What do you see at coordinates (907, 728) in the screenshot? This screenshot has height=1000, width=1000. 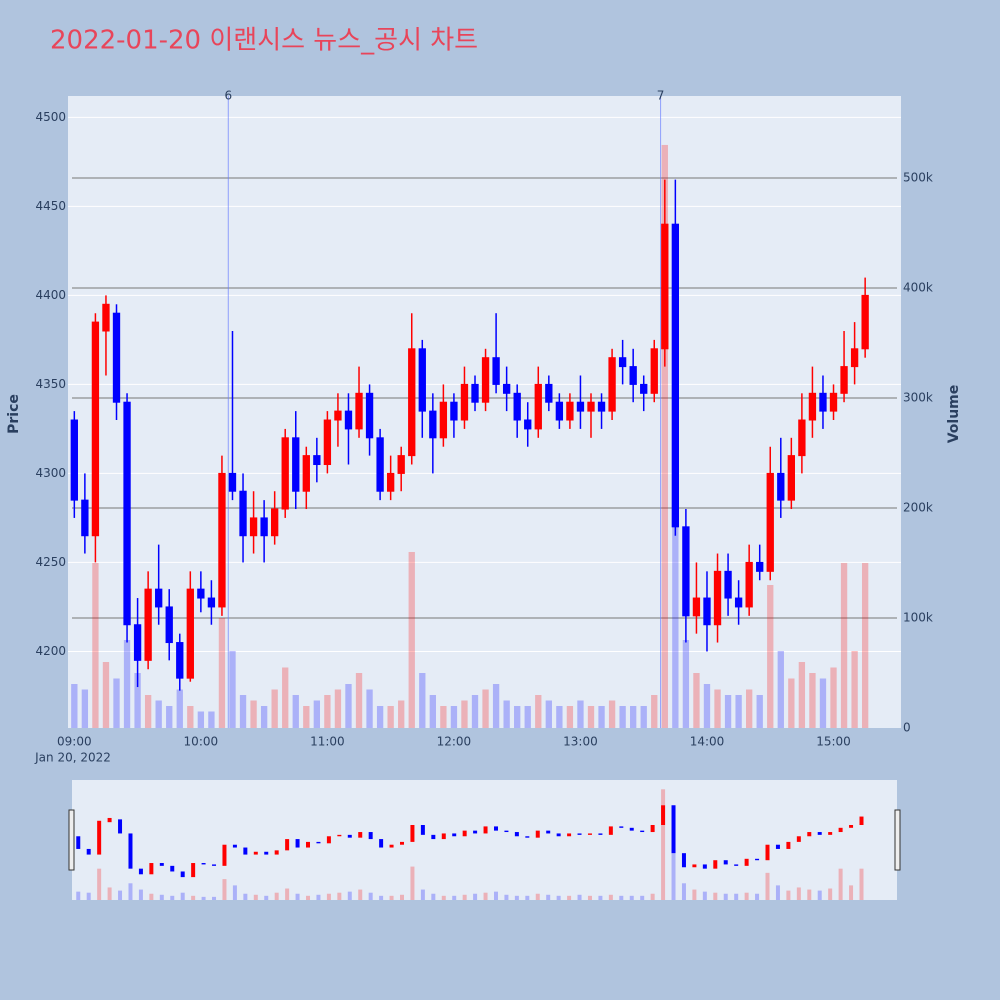 I see `y2-tick-label: 0` at bounding box center [907, 728].